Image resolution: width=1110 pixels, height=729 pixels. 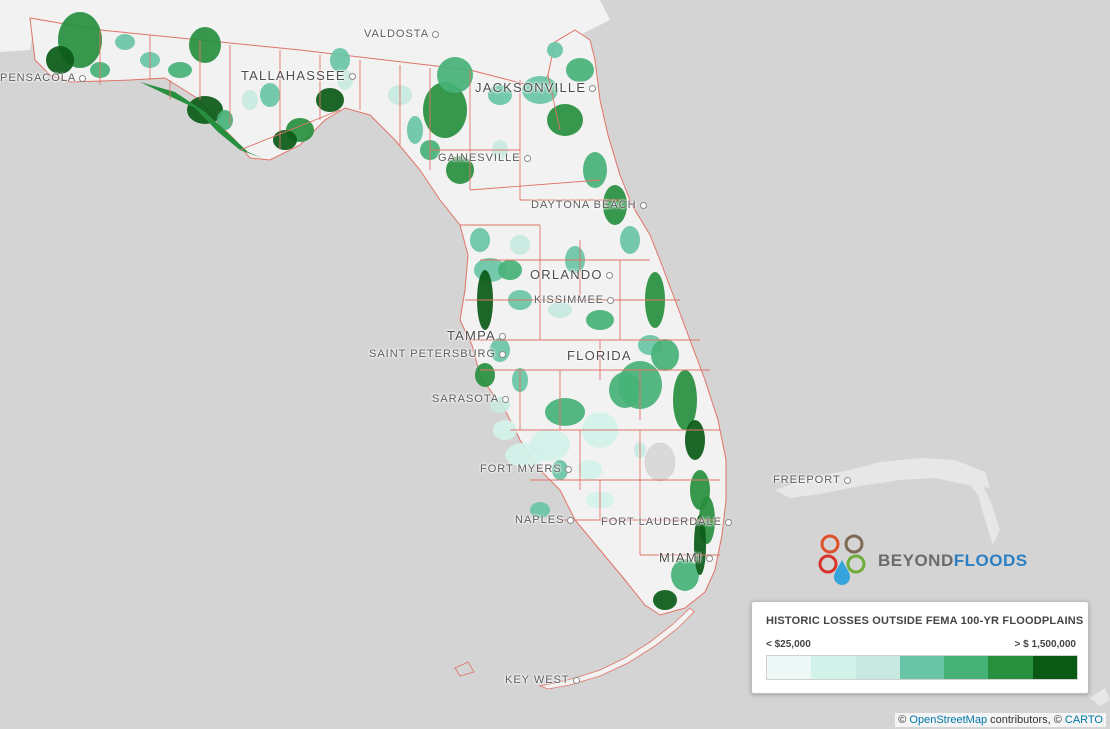 I want to click on city-label-fort-lauderdale: FORT LAUDERDALE, so click(x=666, y=522).